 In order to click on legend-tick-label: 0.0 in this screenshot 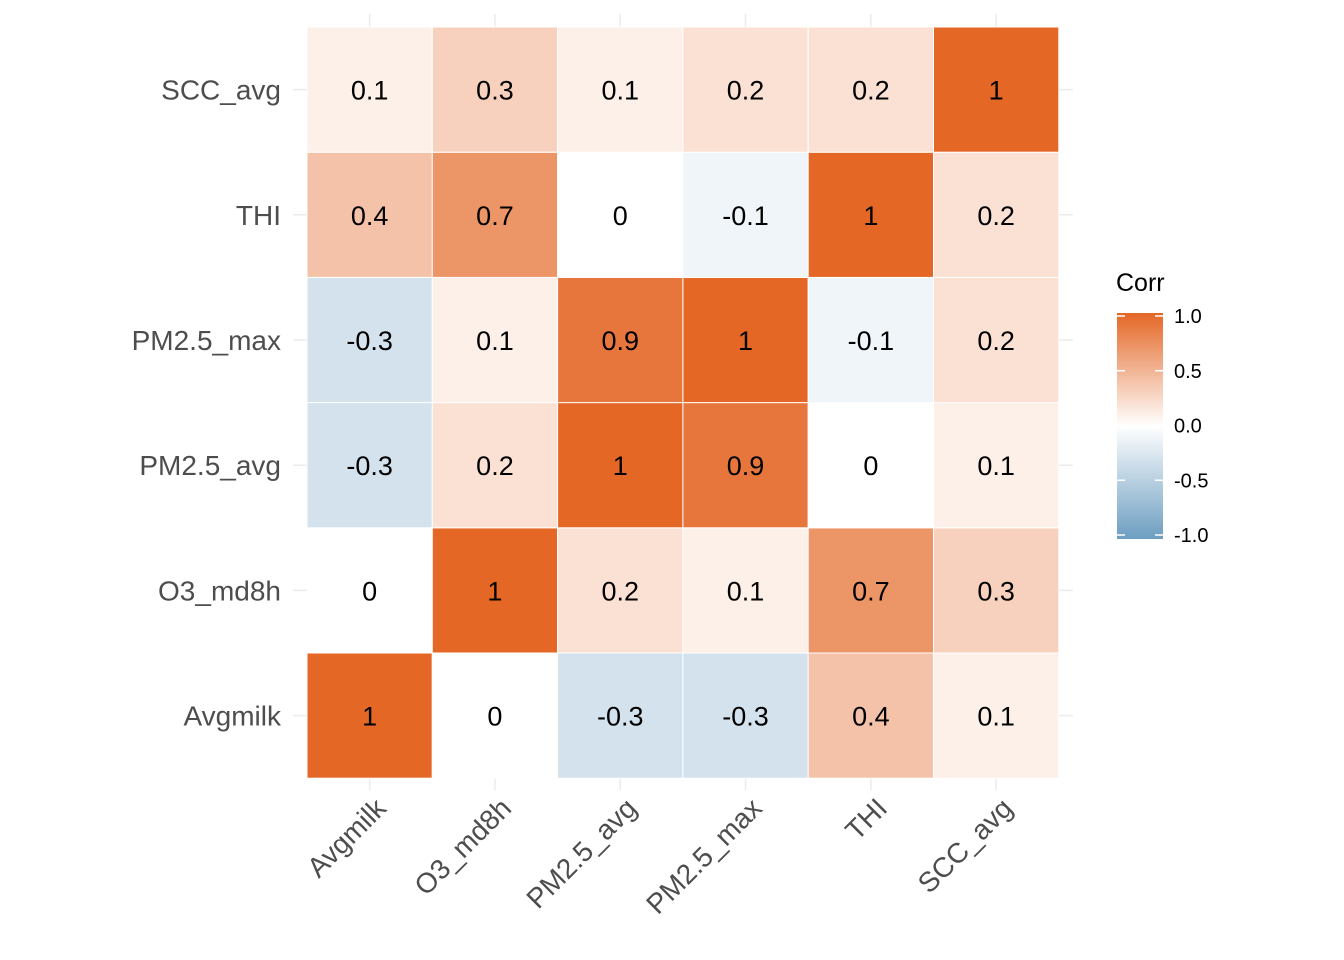, I will do `click(1188, 427)`.